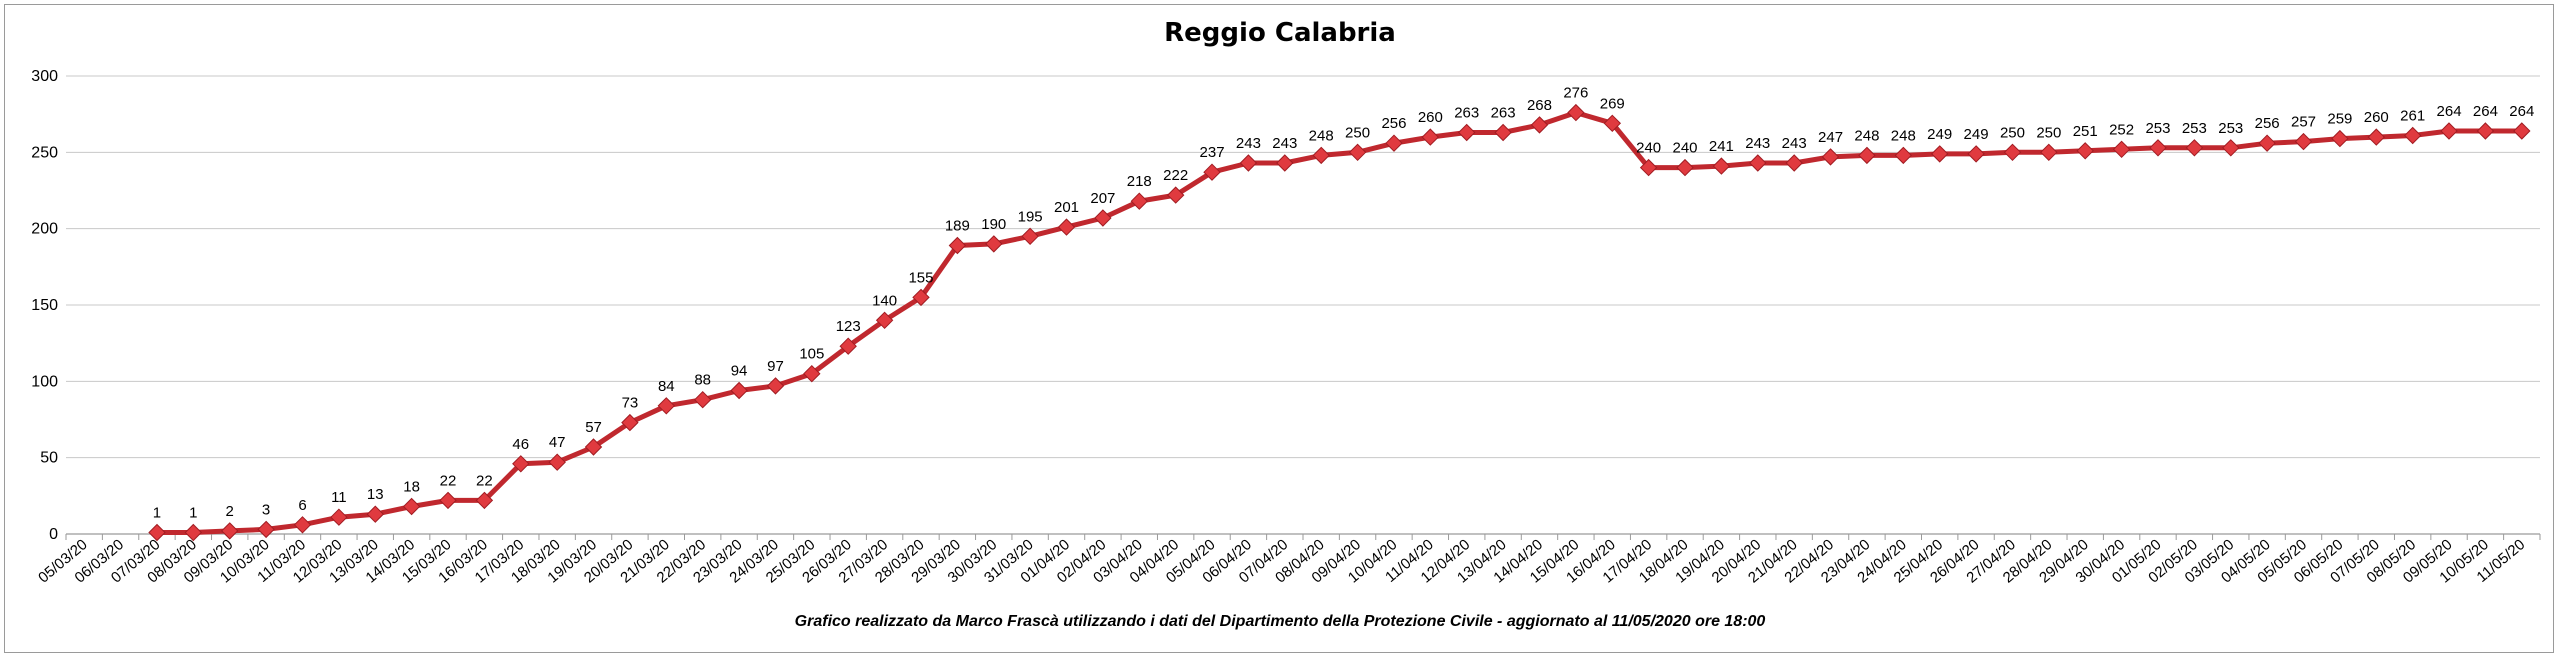 The image size is (2560, 659). What do you see at coordinates (1430, 117) in the screenshot?
I see `data-label: 260` at bounding box center [1430, 117].